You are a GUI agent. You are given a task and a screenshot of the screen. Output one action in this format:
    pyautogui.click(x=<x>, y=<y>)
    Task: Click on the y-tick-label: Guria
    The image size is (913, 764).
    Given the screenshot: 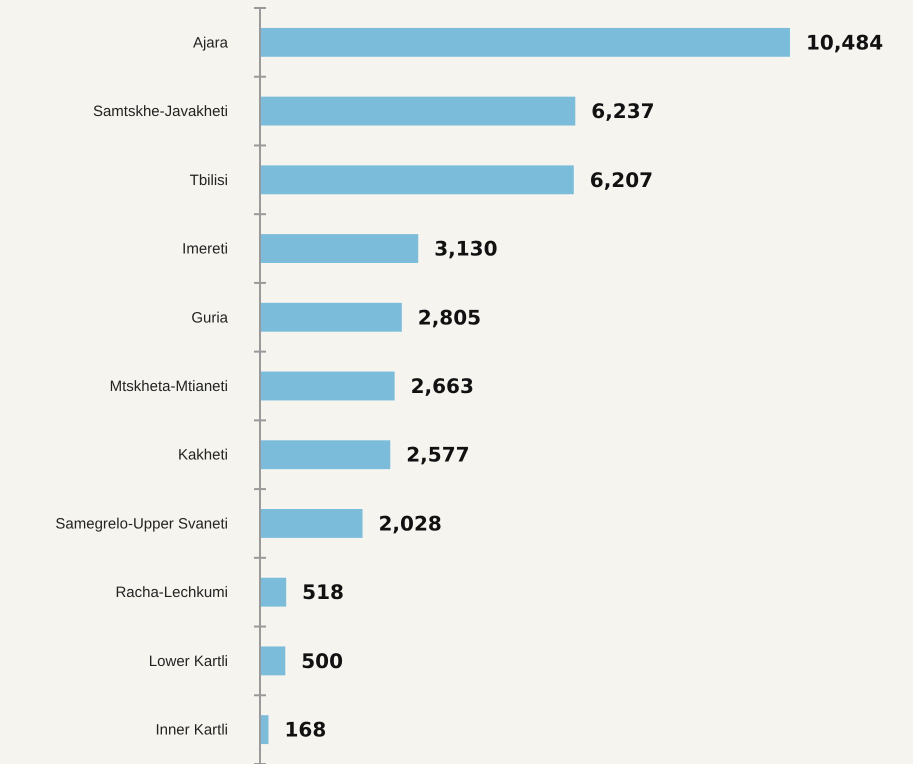 What is the action you would take?
    pyautogui.click(x=210, y=317)
    